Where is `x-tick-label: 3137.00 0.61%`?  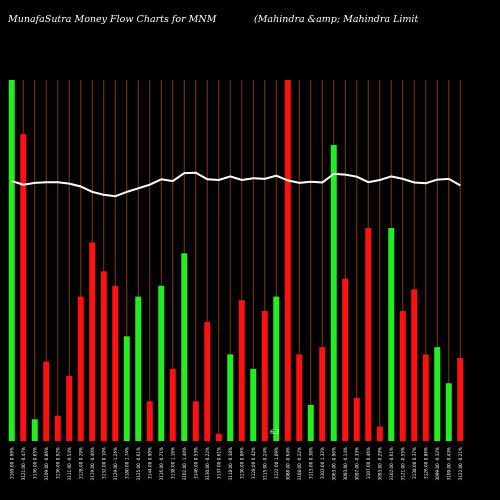
x-tick-label: 3137.00 0.61% is located at coordinates (218, 463).